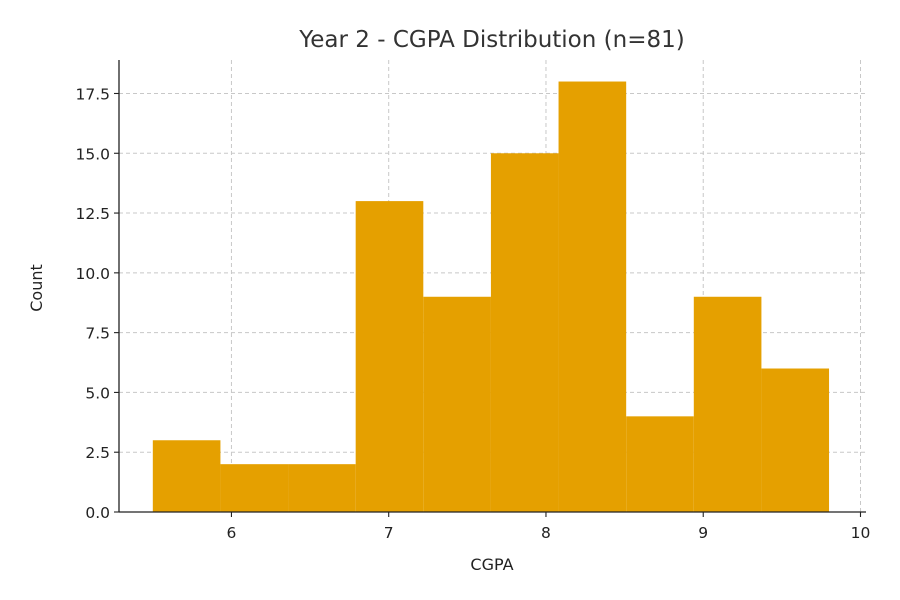  I want to click on x-tick-label-3: 9, so click(703, 533).